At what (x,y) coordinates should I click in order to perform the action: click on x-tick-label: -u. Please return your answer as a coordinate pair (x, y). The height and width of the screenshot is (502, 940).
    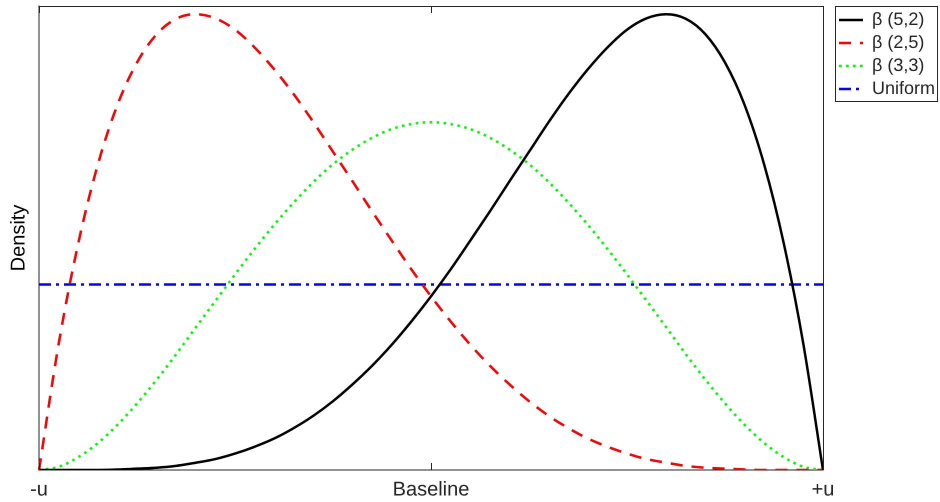
    Looking at the image, I should click on (39, 489).